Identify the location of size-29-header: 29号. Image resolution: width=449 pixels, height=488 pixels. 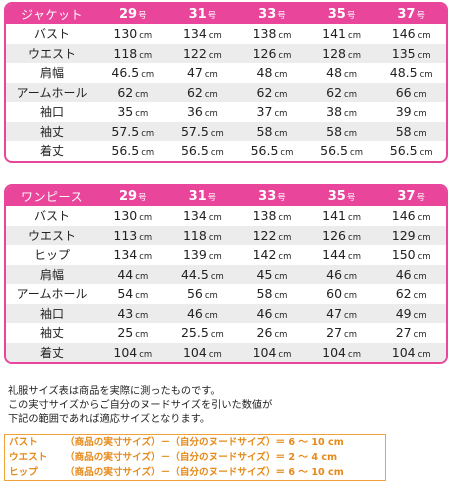
(133, 14).